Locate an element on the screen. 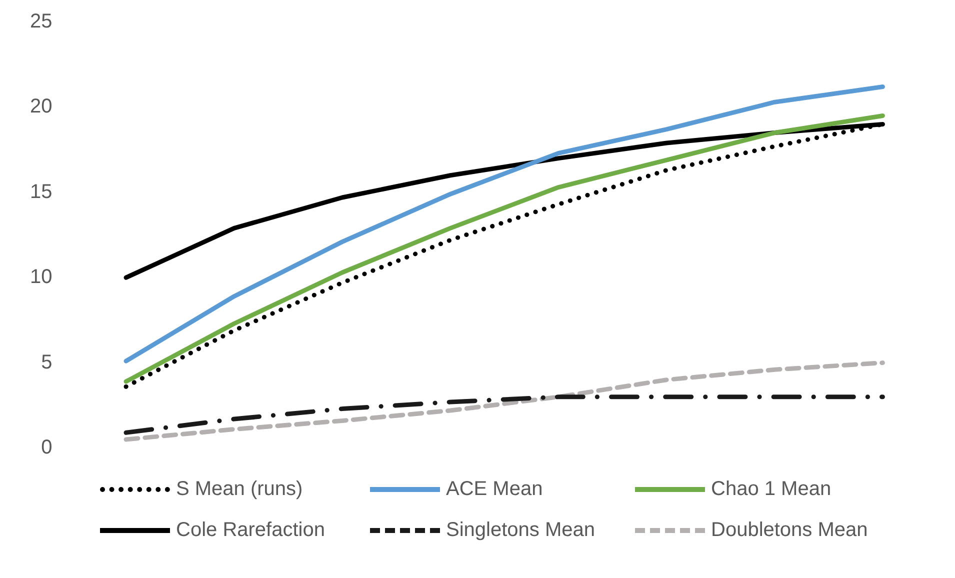  legend-label: Singletons Mean is located at coordinates (520, 530).